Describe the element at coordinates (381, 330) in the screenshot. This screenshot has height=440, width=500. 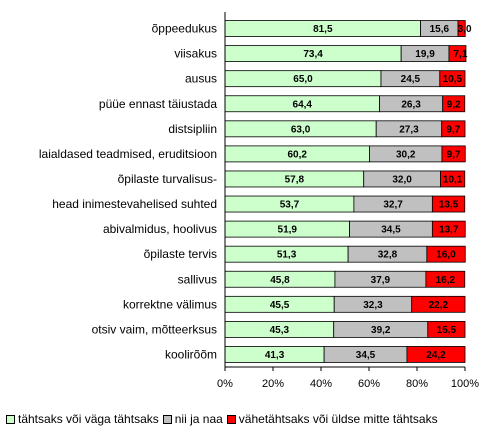
I see `data-label-series-2: 39,2` at that location.